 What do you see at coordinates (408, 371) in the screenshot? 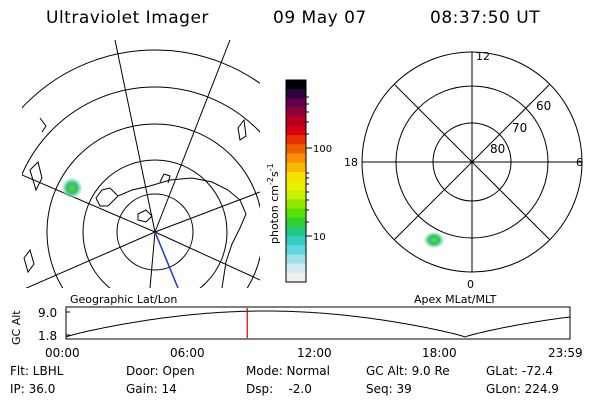
I see `param-gc-alt: GC Alt: 9.0 Re` at bounding box center [408, 371].